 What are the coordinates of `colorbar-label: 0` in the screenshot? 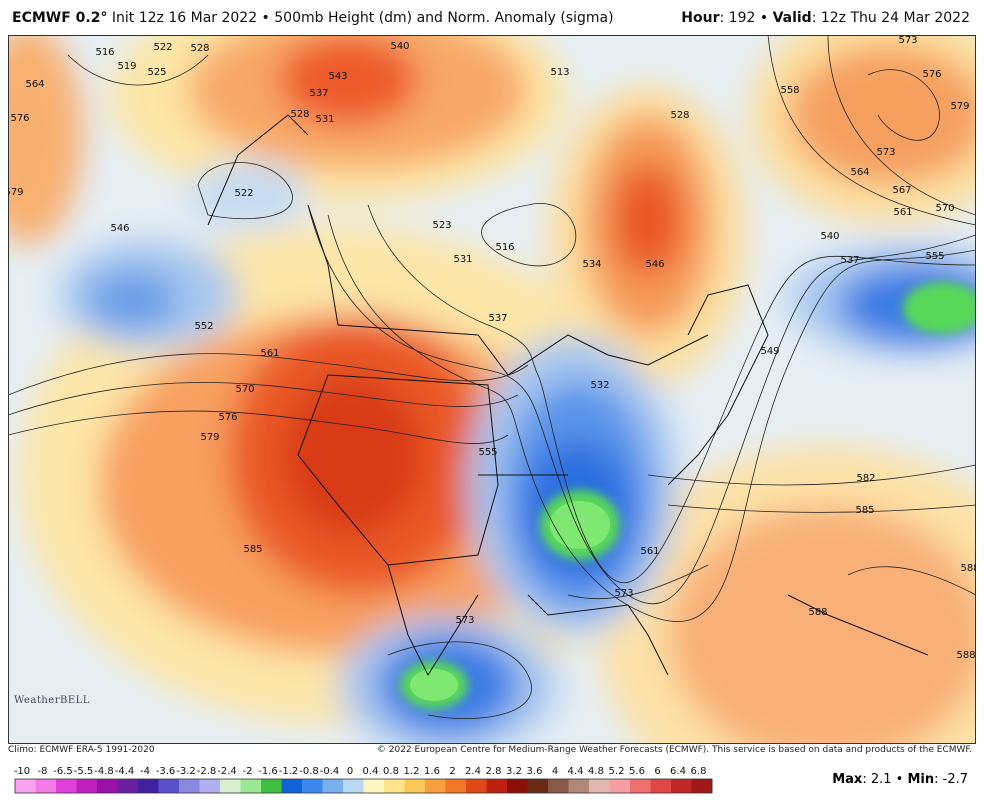 It's located at (350, 771).